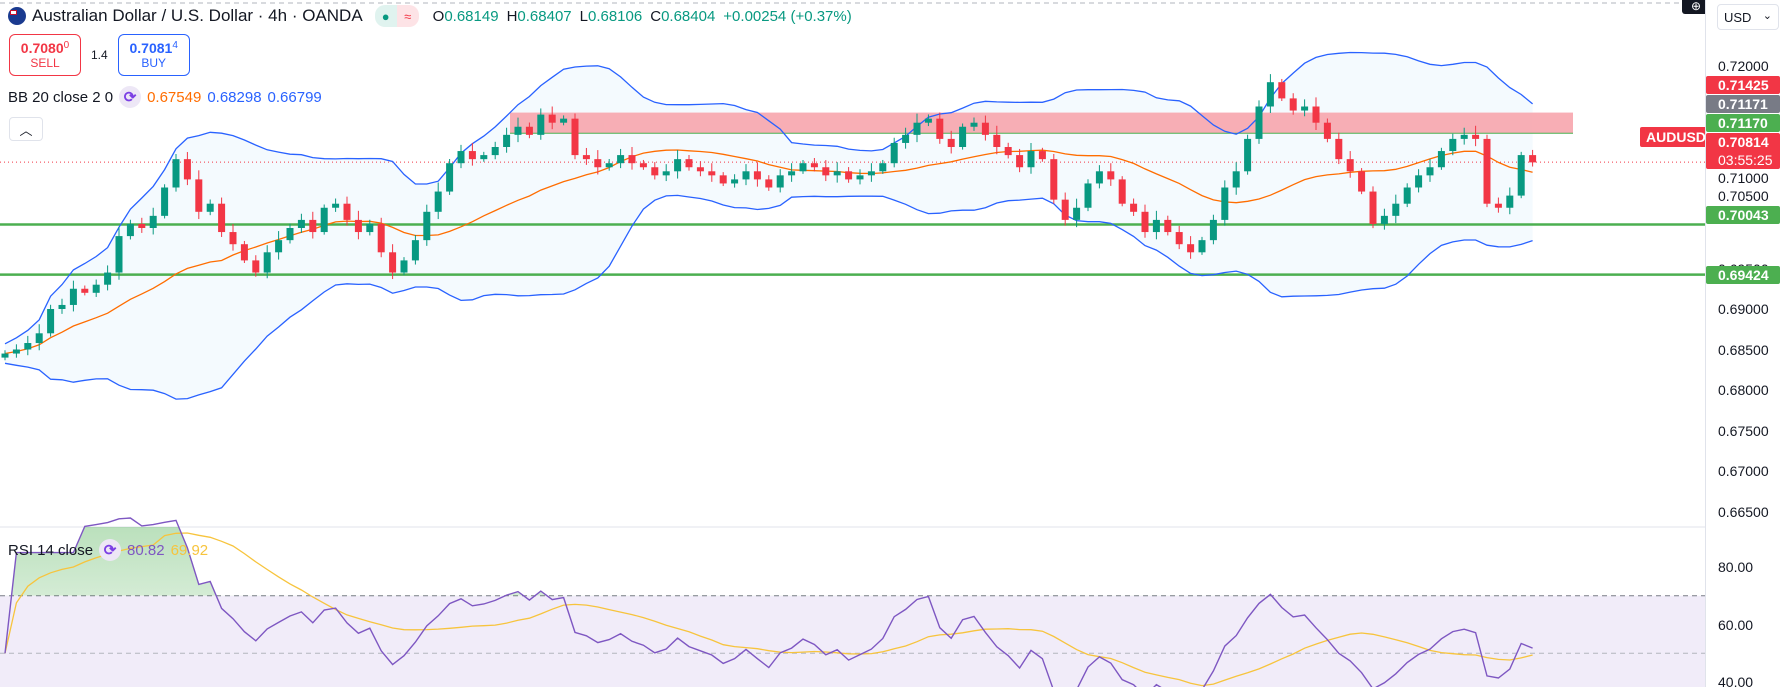 This screenshot has height=690, width=1787. Describe the element at coordinates (1748, 17) in the screenshot. I see `currency-dropdown: USD ⌄` at that location.